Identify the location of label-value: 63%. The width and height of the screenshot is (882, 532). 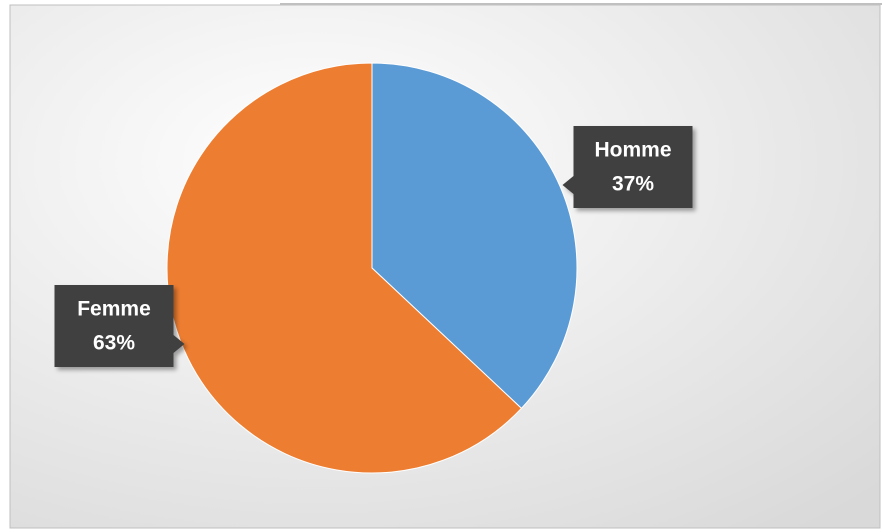
(114, 343).